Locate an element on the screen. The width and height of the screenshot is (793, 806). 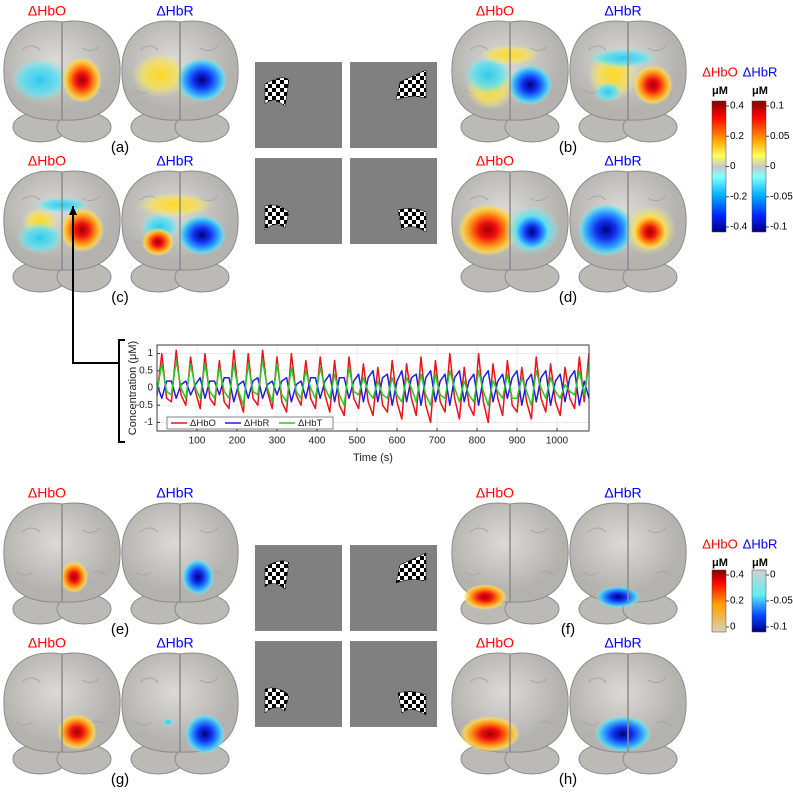
x-tick-label: 100 is located at coordinates (197, 441).